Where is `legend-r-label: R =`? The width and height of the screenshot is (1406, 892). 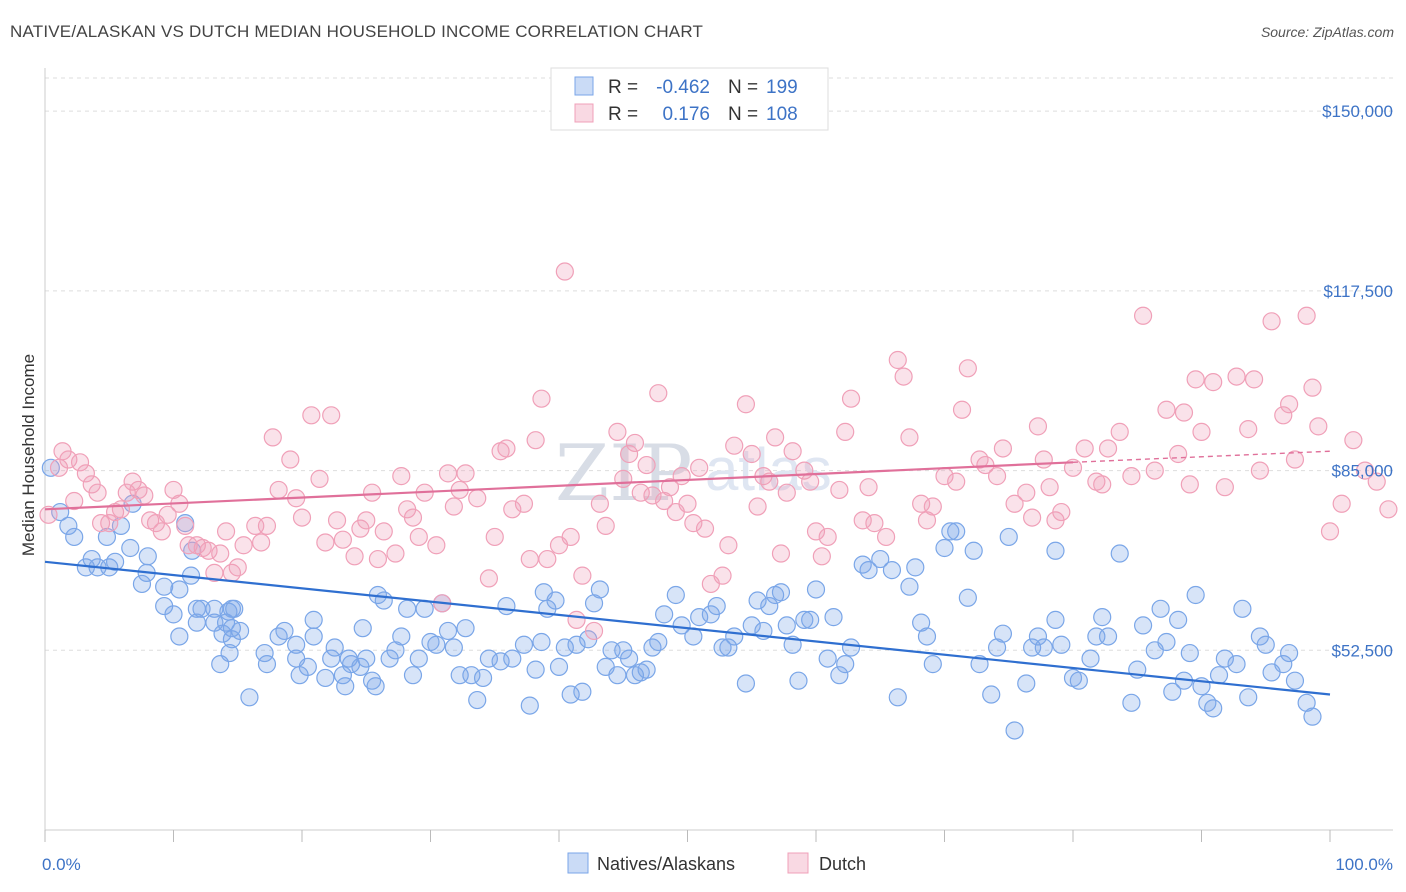
legend-r-label: R = is located at coordinates (623, 87).